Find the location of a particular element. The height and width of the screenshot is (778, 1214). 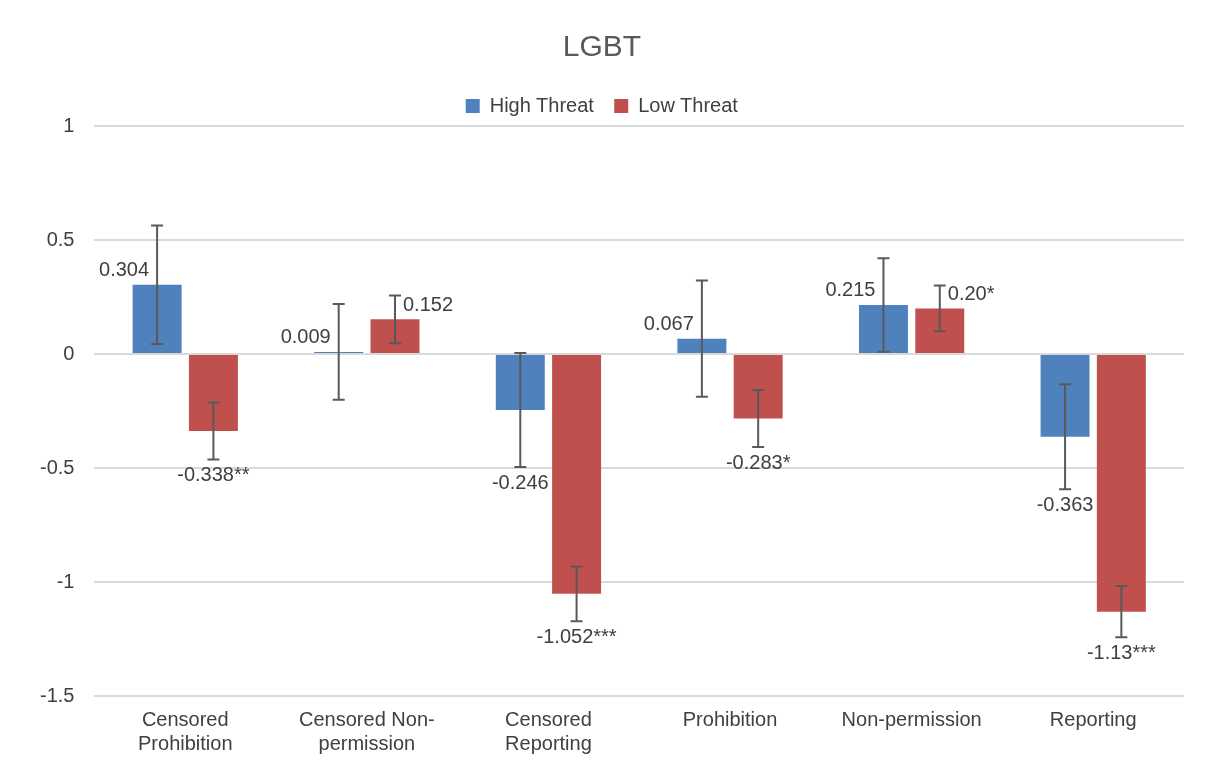

data-label: -0.246 is located at coordinates (520, 481).